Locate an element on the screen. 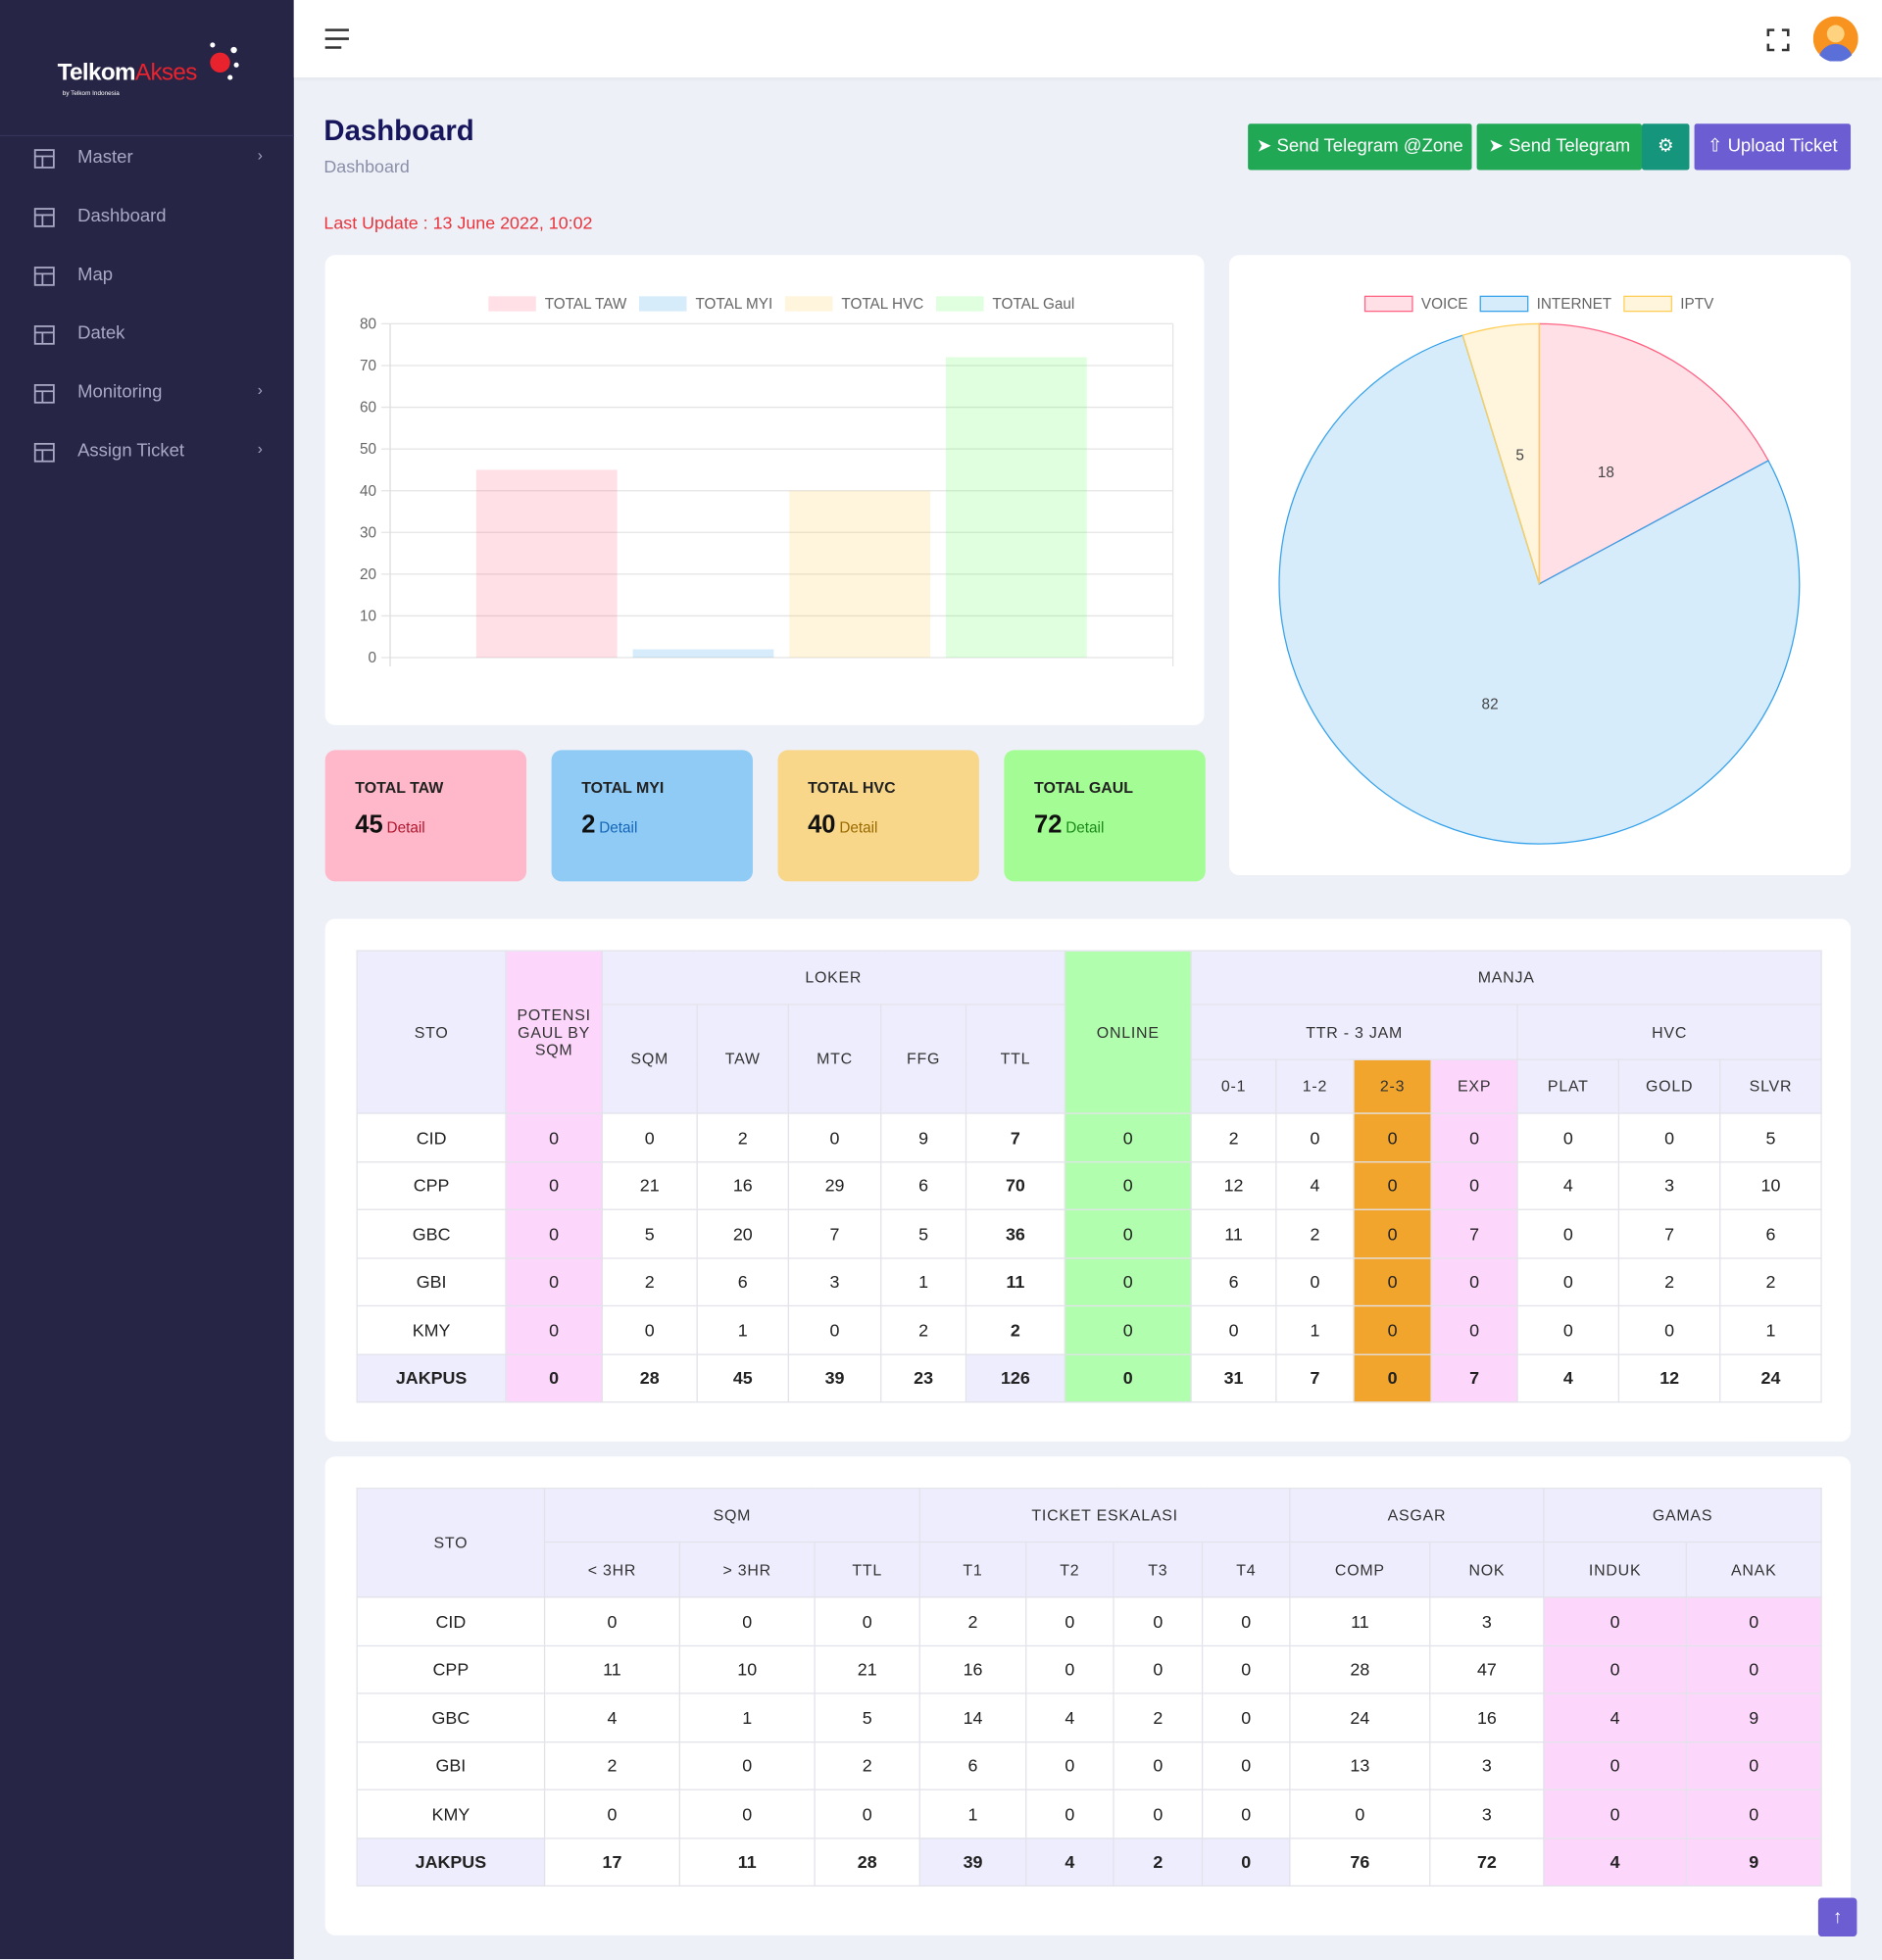 The height and width of the screenshot is (1960, 1882). header-cell: T2 is located at coordinates (1070, 1569).